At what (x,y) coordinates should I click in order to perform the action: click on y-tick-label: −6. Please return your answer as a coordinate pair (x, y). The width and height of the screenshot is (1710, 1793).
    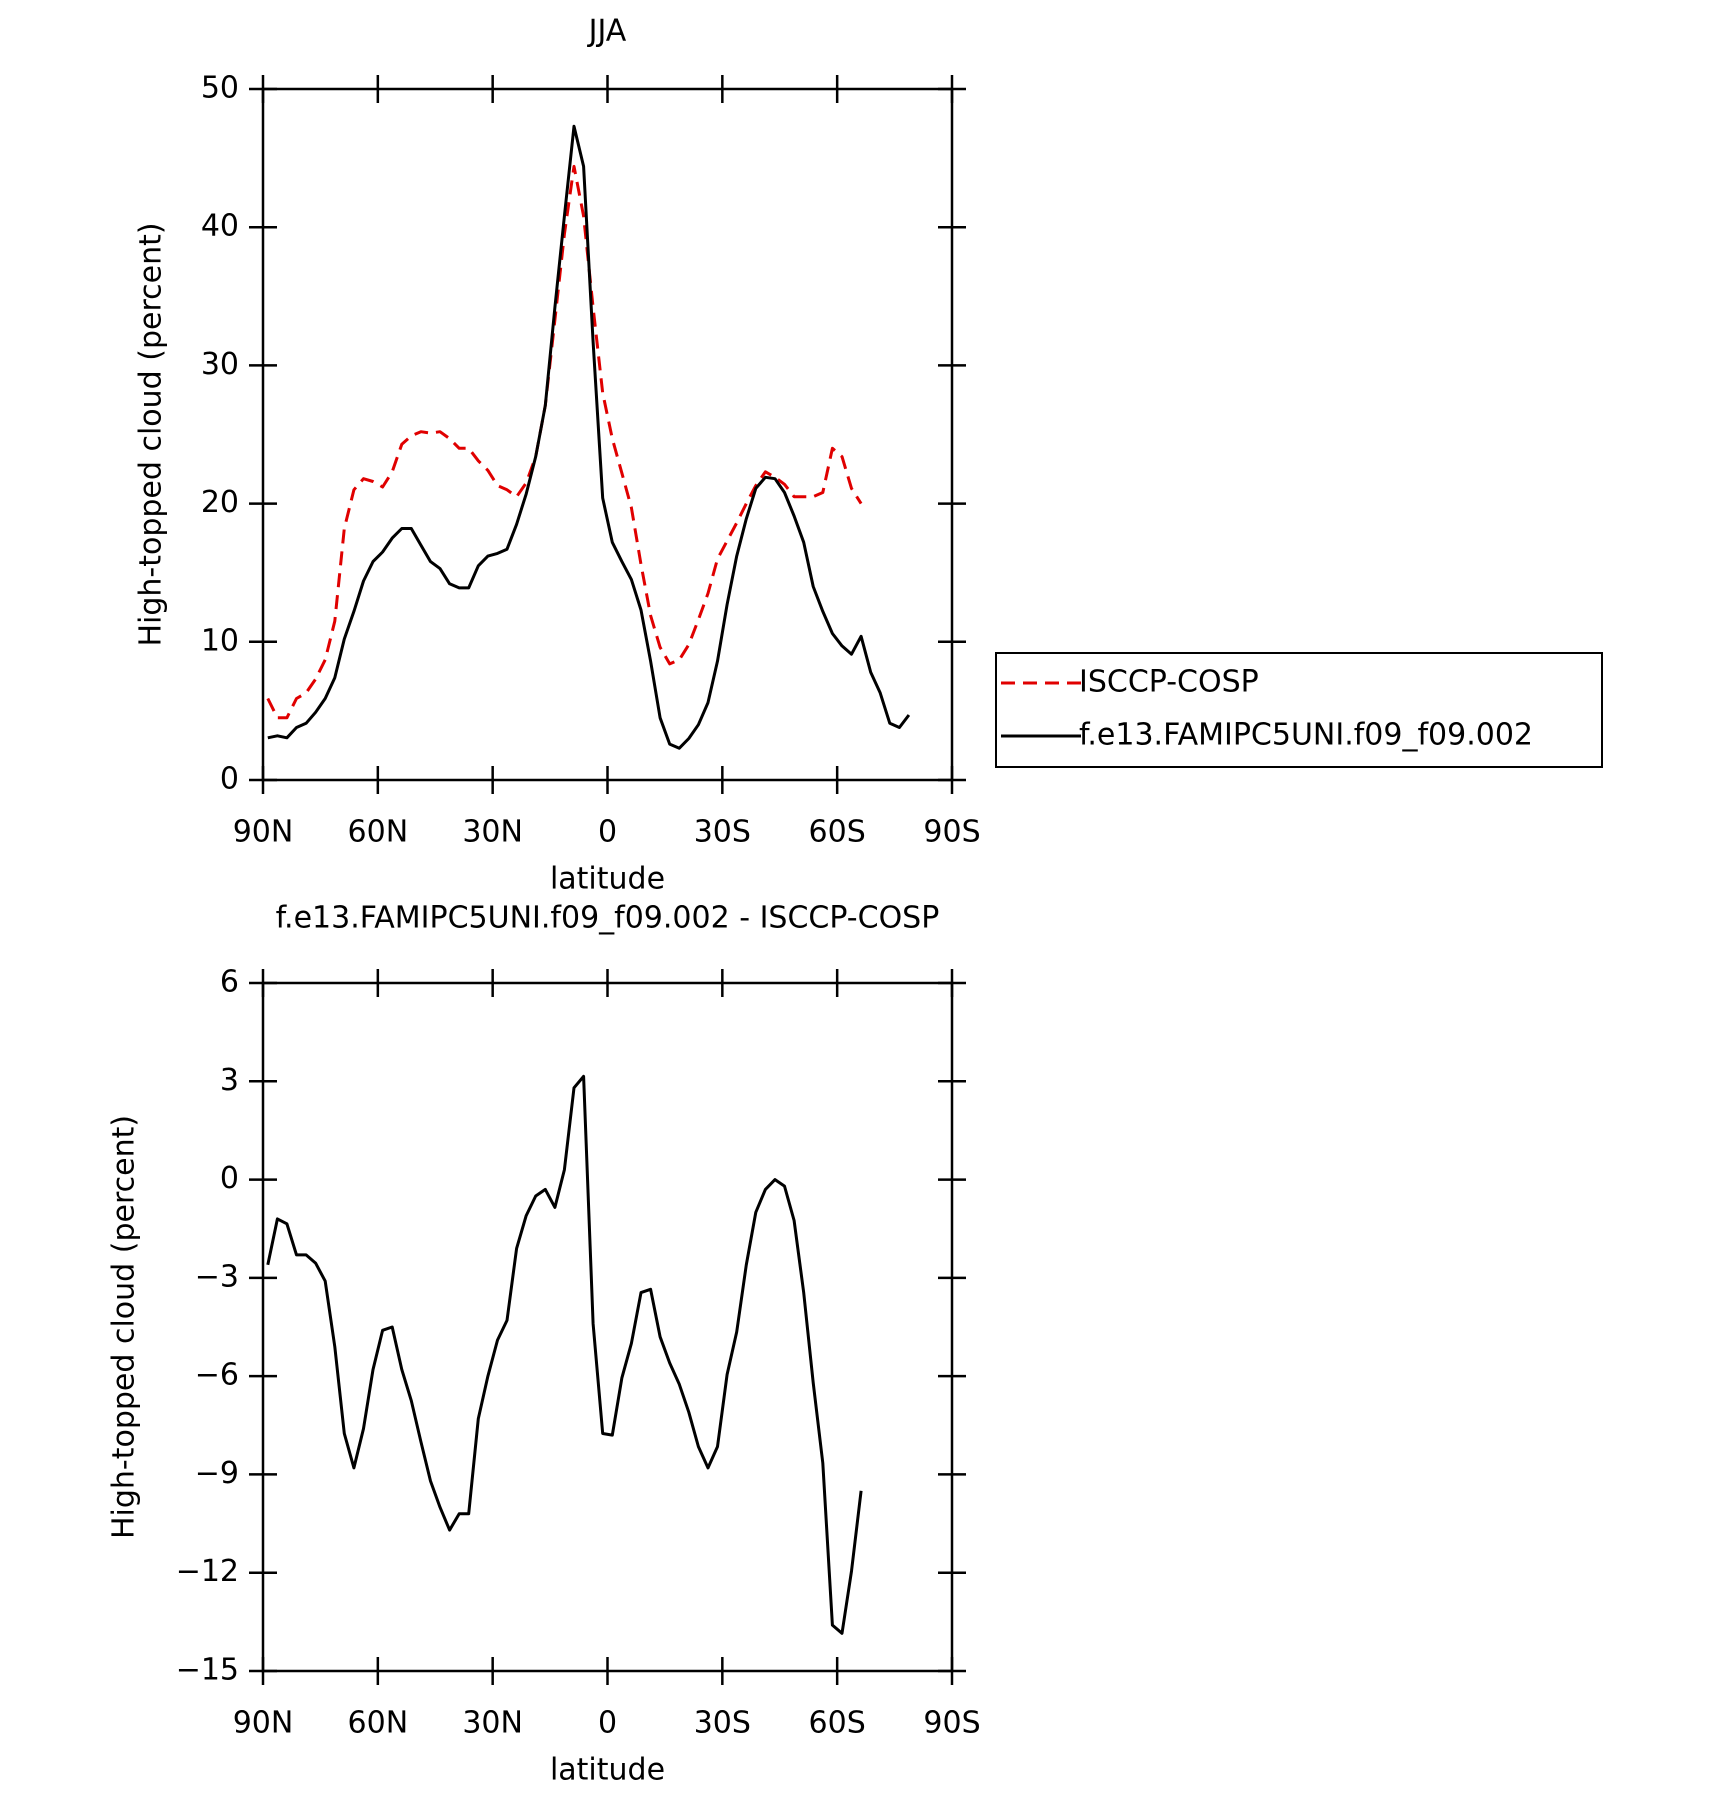
    Looking at the image, I should click on (217, 1375).